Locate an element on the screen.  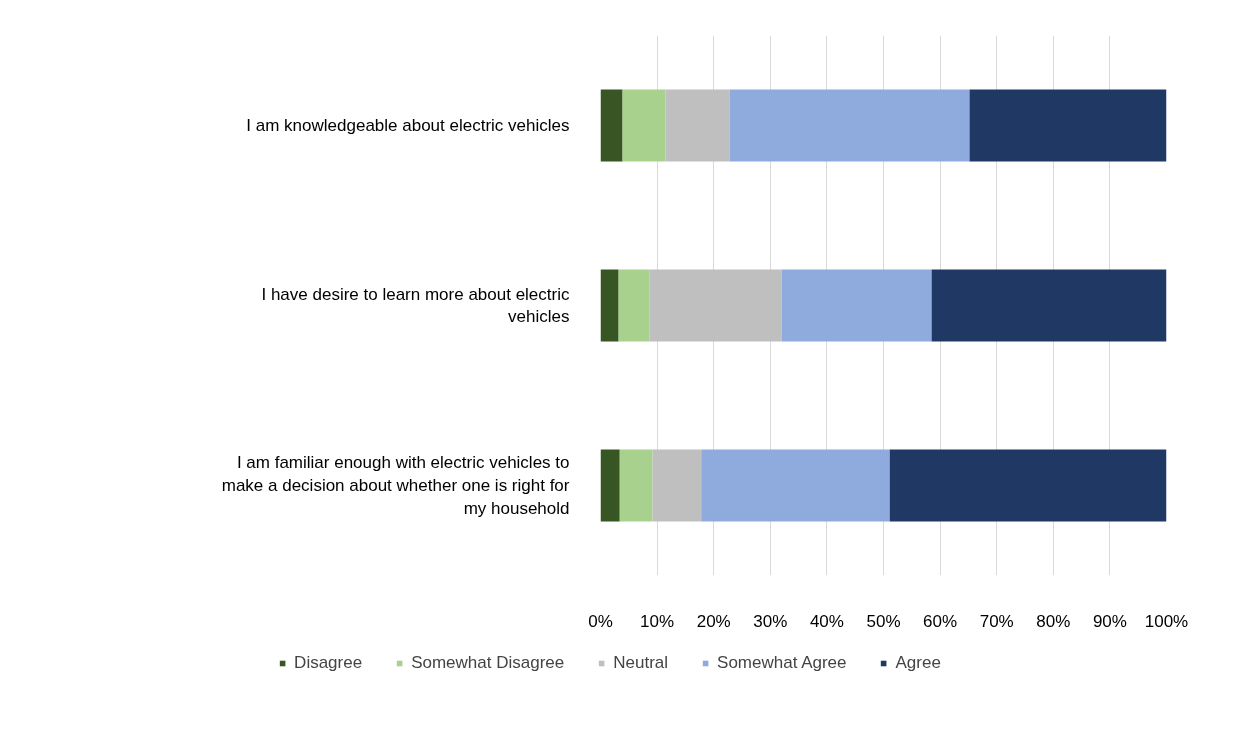
y-tick-label: I have desire to learn more about electric vehicles is located at coordinates (415, 305).